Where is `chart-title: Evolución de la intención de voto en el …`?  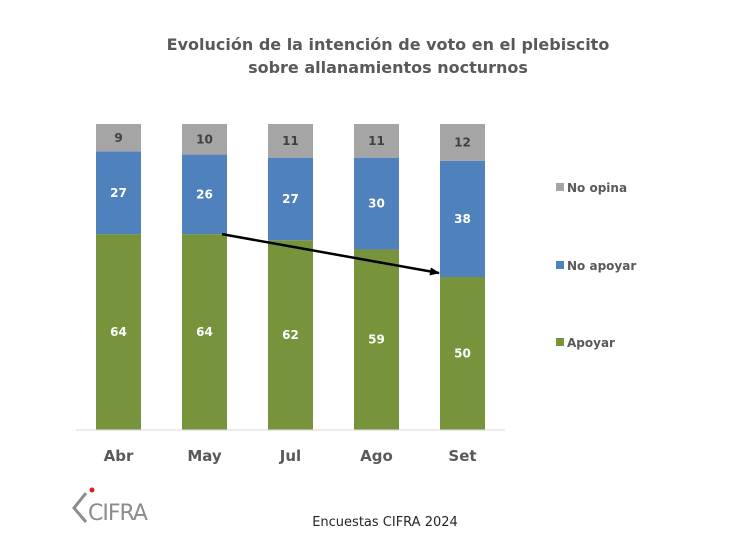 chart-title: Evolución de la intención de voto en el … is located at coordinates (388, 44).